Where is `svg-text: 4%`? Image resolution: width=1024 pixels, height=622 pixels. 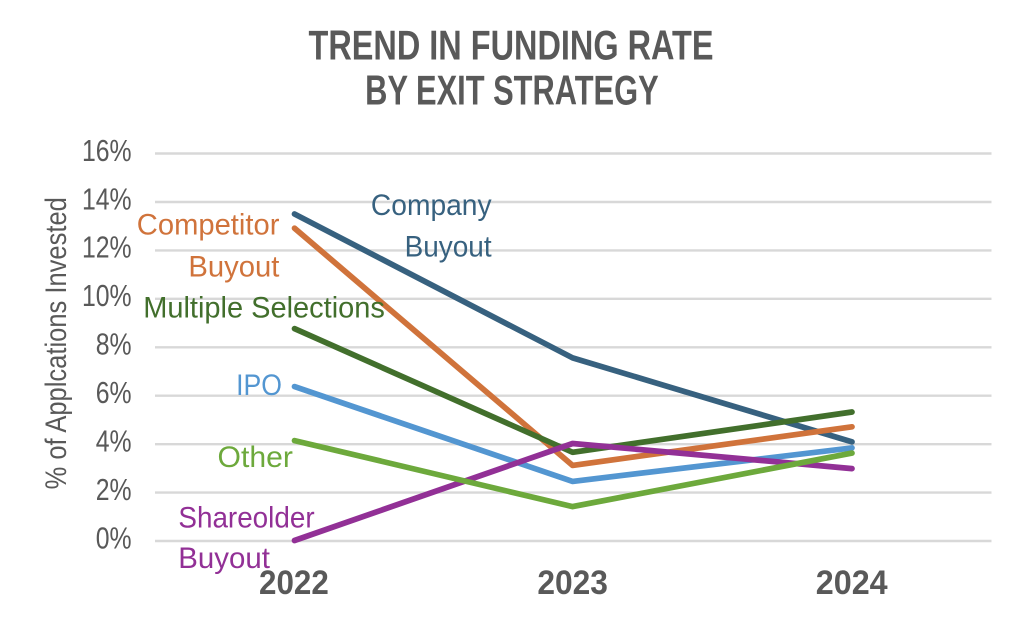
svg-text: 4% is located at coordinates (114, 441).